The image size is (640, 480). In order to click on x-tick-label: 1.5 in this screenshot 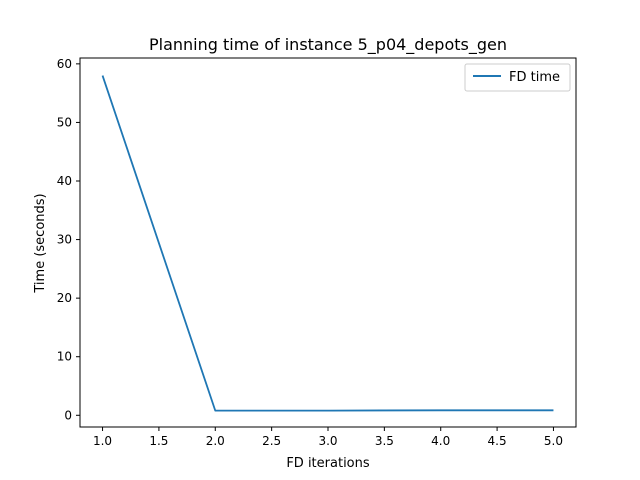, I will do `click(158, 441)`.